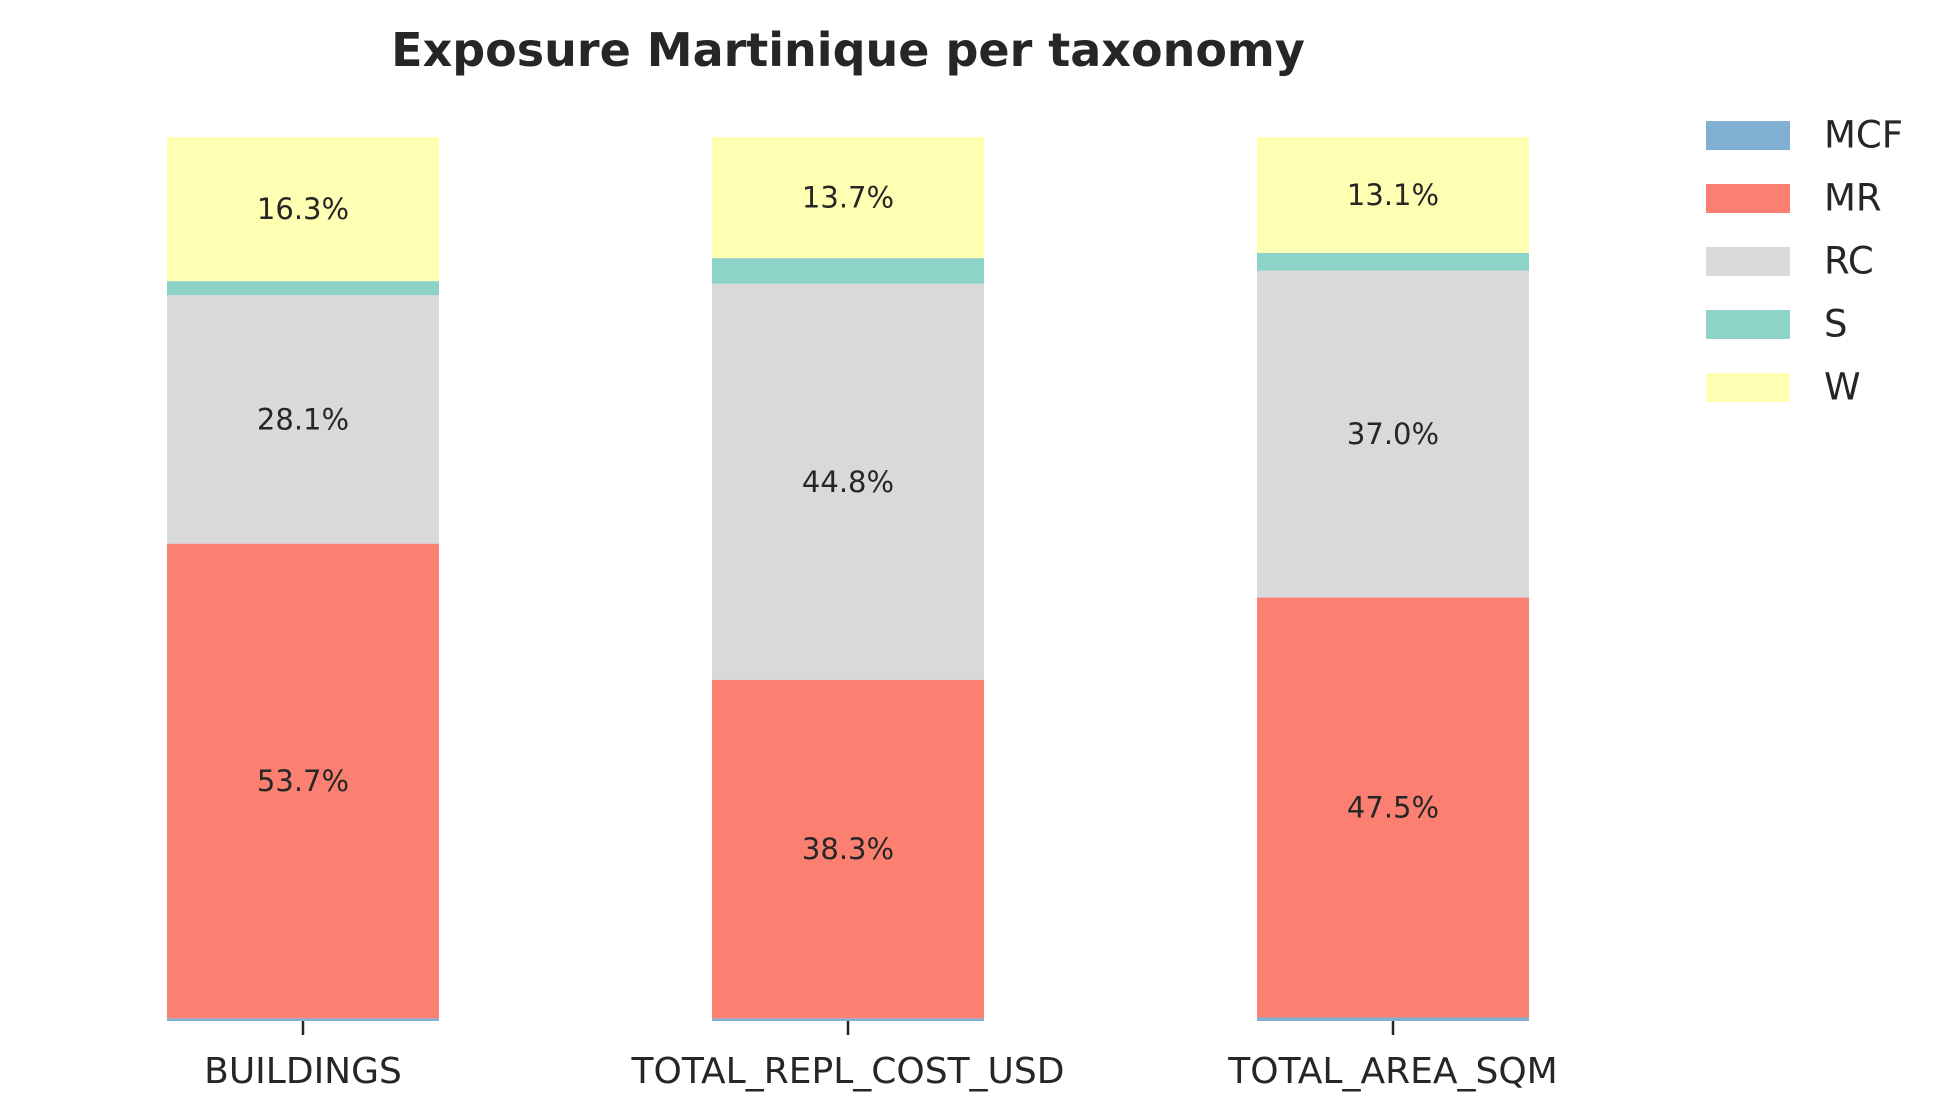 The image size is (1947, 1118). Describe the element at coordinates (303, 1071) in the screenshot. I see `x-tick-label-1: BUILDINGS` at that location.